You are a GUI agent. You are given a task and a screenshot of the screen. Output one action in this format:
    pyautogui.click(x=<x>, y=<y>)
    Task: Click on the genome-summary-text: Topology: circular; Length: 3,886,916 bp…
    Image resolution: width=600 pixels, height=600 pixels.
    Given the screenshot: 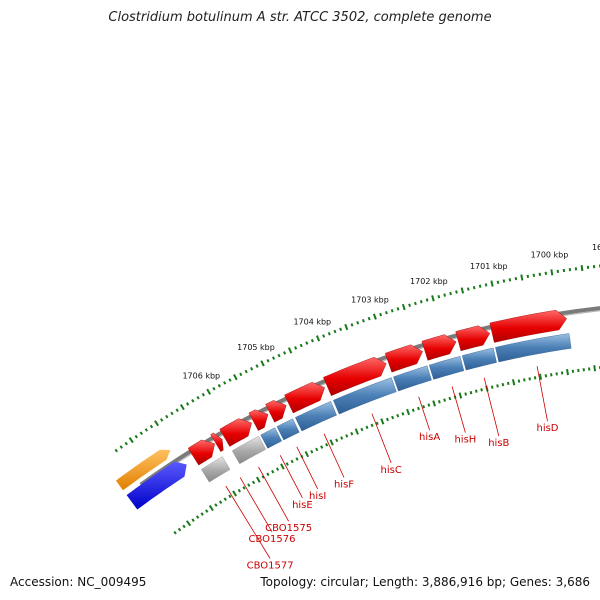 What is the action you would take?
    pyautogui.click(x=425, y=582)
    